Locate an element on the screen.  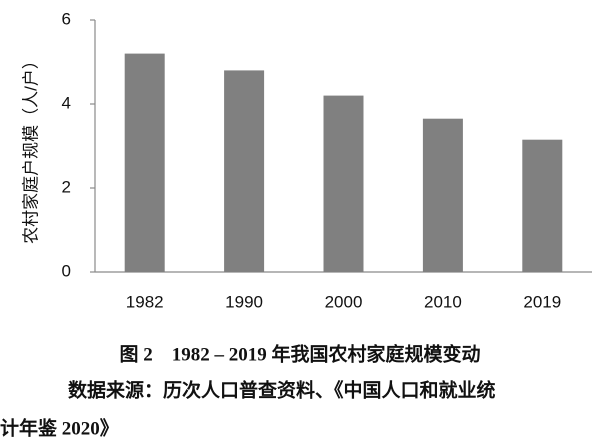
x-tick-label: 2000 is located at coordinates (344, 301).